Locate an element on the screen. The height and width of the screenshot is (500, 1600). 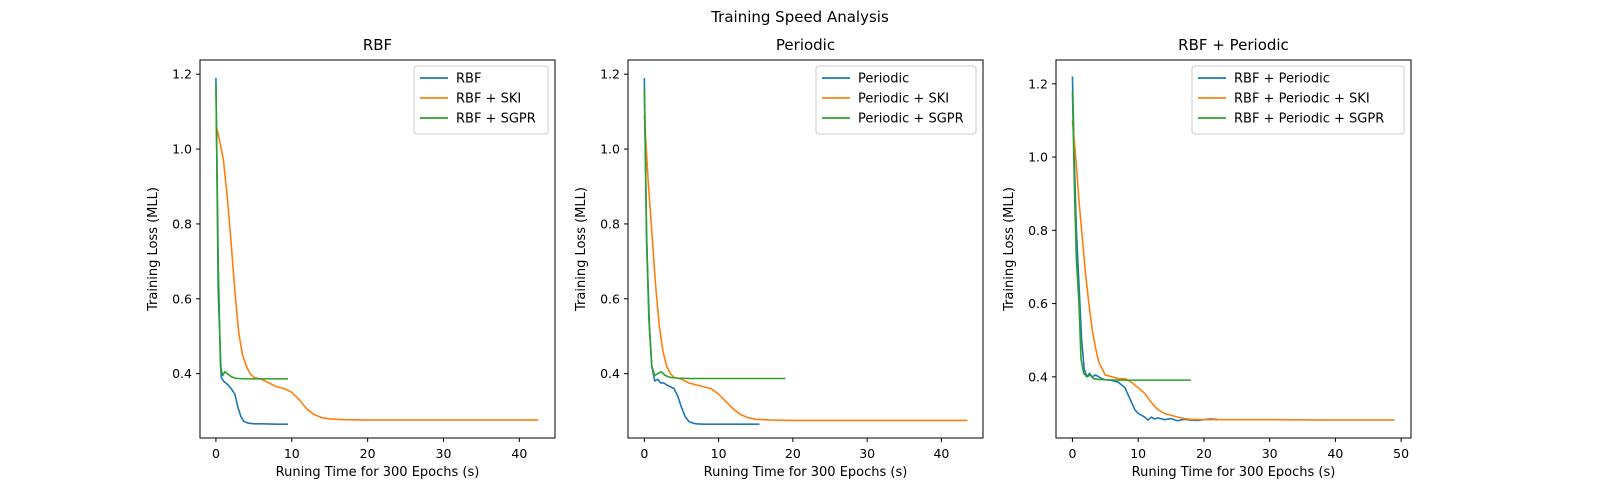
legend-label: RBF + Periodic + SGPR is located at coordinates (1309, 119).